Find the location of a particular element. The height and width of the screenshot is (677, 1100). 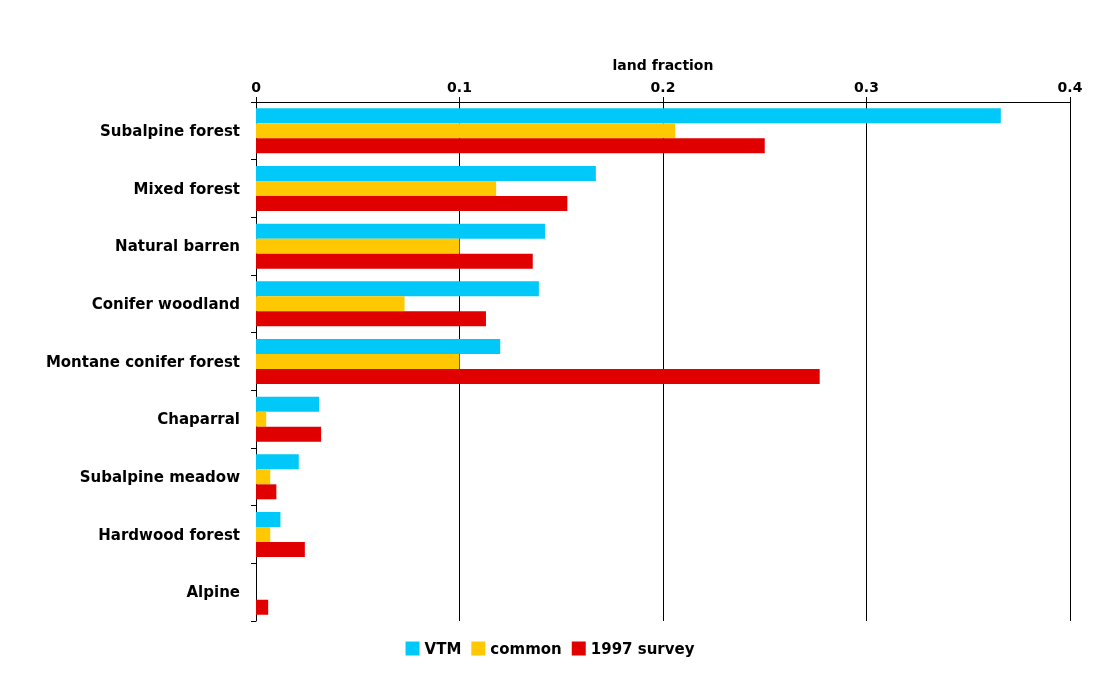

x-axis-title: land fraction is located at coordinates (663, 65).